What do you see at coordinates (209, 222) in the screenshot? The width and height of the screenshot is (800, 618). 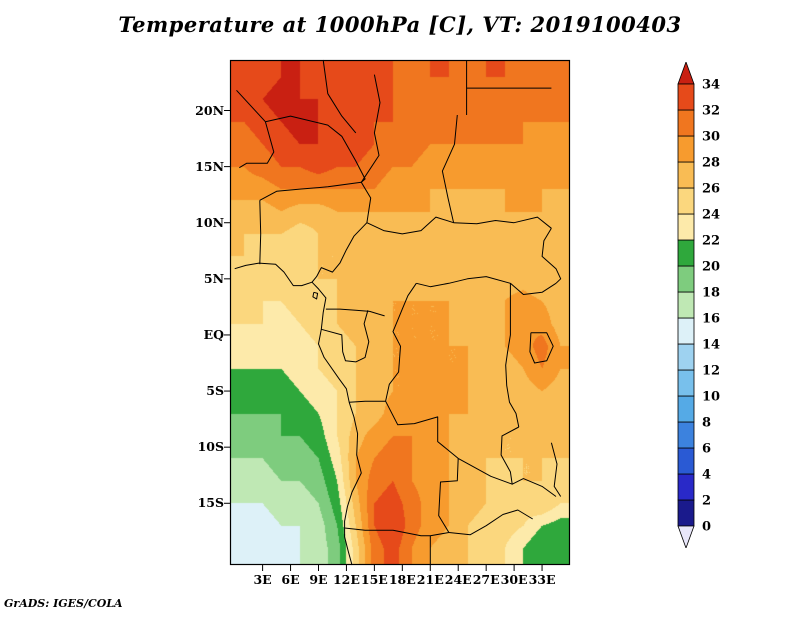 I see `lat-tick-label: 10N` at bounding box center [209, 222].